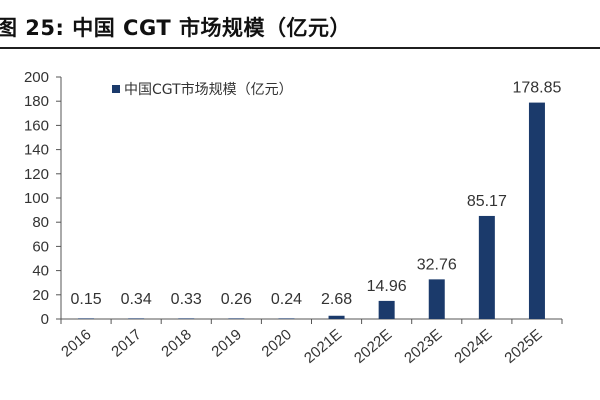  What do you see at coordinates (36, 198) in the screenshot?
I see `y-tick-label: 100` at bounding box center [36, 198].